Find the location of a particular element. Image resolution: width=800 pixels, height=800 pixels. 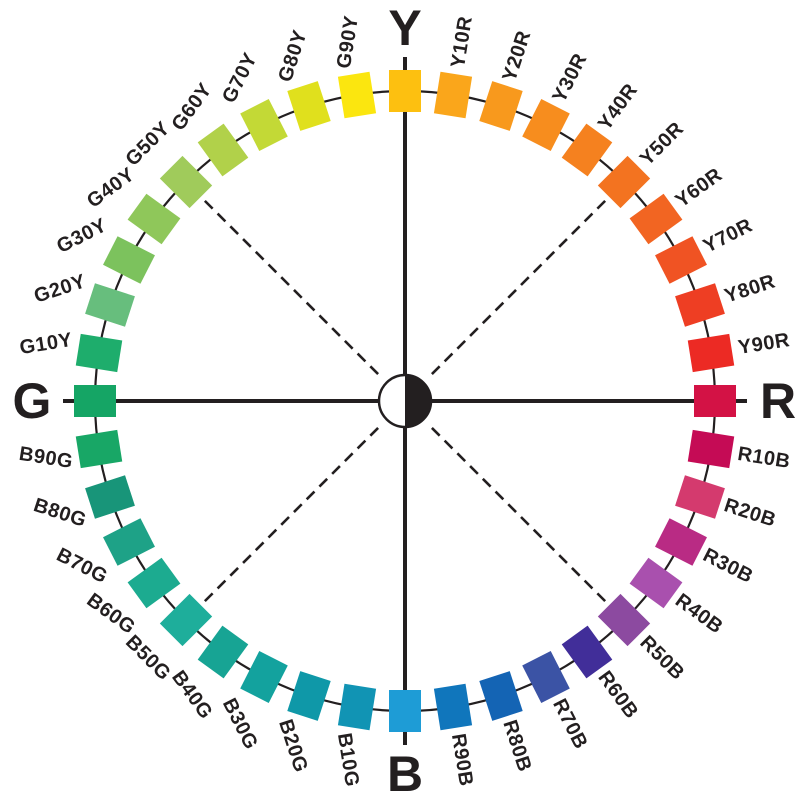

swatch-r is located at coordinates (715, 401).